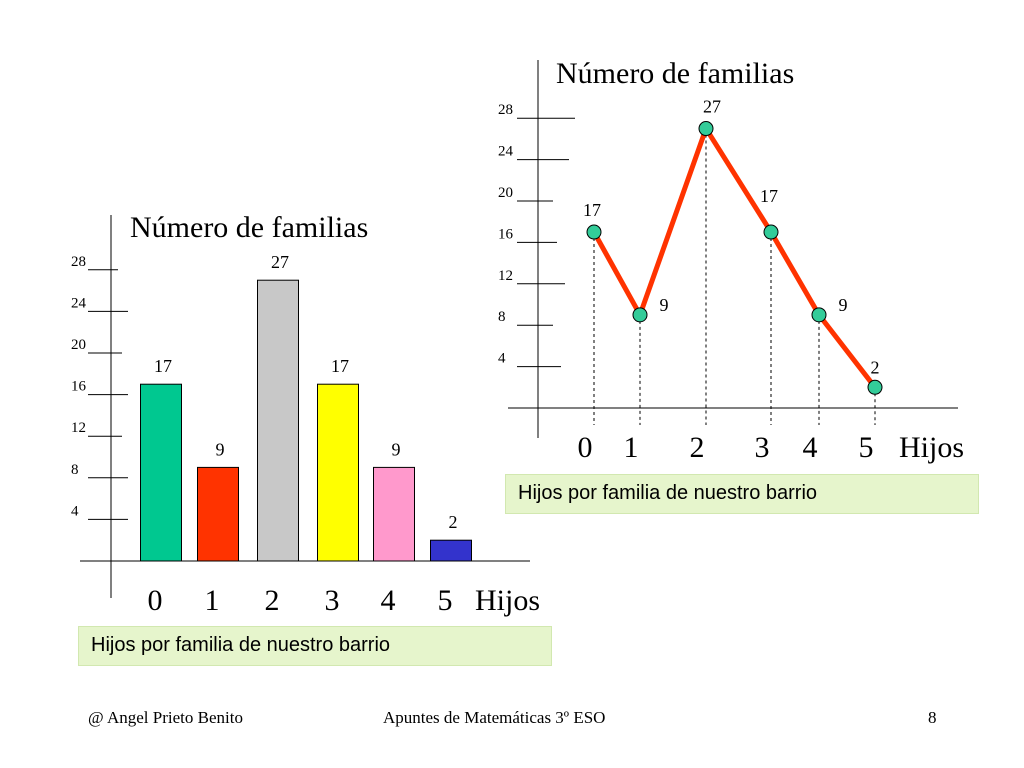  What do you see at coordinates (165, 717) in the screenshot?
I see `footer-author: @ Angel Prieto Benito` at bounding box center [165, 717].